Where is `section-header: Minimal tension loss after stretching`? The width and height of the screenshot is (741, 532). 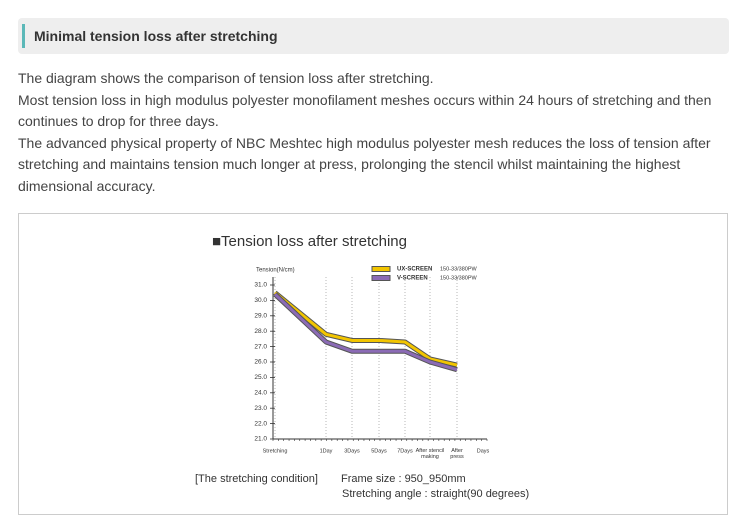 section-header: Minimal tension loss after stretching is located at coordinates (373, 36).